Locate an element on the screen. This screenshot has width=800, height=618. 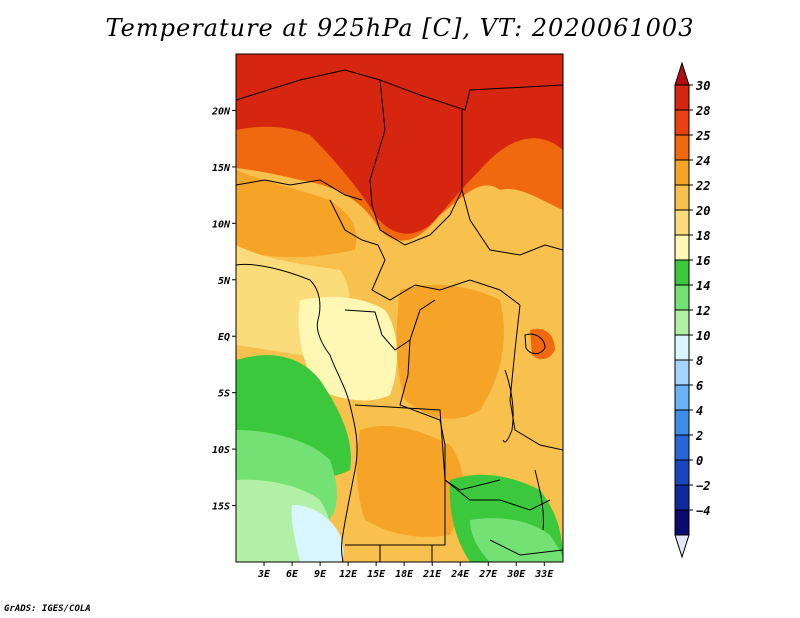
colorbar-label: 25 is located at coordinates (702, 136).